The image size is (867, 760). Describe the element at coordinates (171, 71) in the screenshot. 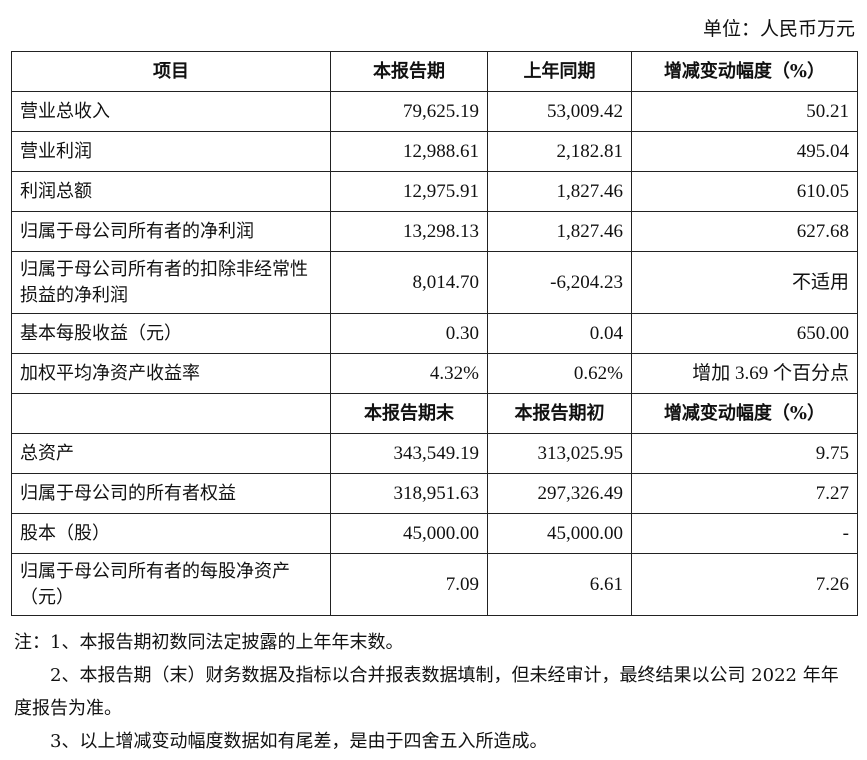

I see `column-header: 项目` at that location.